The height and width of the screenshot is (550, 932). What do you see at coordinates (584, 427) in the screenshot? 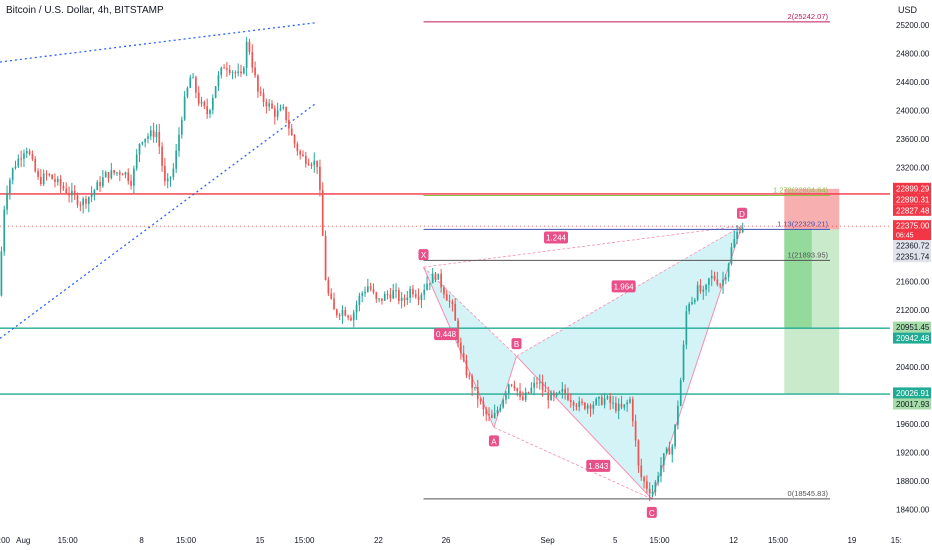
I see `pattern-leg` at bounding box center [584, 427].